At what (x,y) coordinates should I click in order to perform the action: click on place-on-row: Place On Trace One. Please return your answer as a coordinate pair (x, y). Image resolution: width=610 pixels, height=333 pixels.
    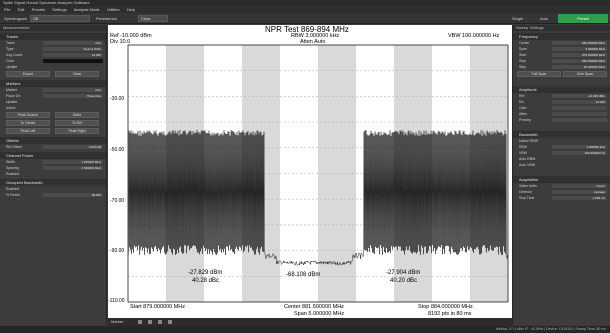
    Looking at the image, I should click on (54, 96).